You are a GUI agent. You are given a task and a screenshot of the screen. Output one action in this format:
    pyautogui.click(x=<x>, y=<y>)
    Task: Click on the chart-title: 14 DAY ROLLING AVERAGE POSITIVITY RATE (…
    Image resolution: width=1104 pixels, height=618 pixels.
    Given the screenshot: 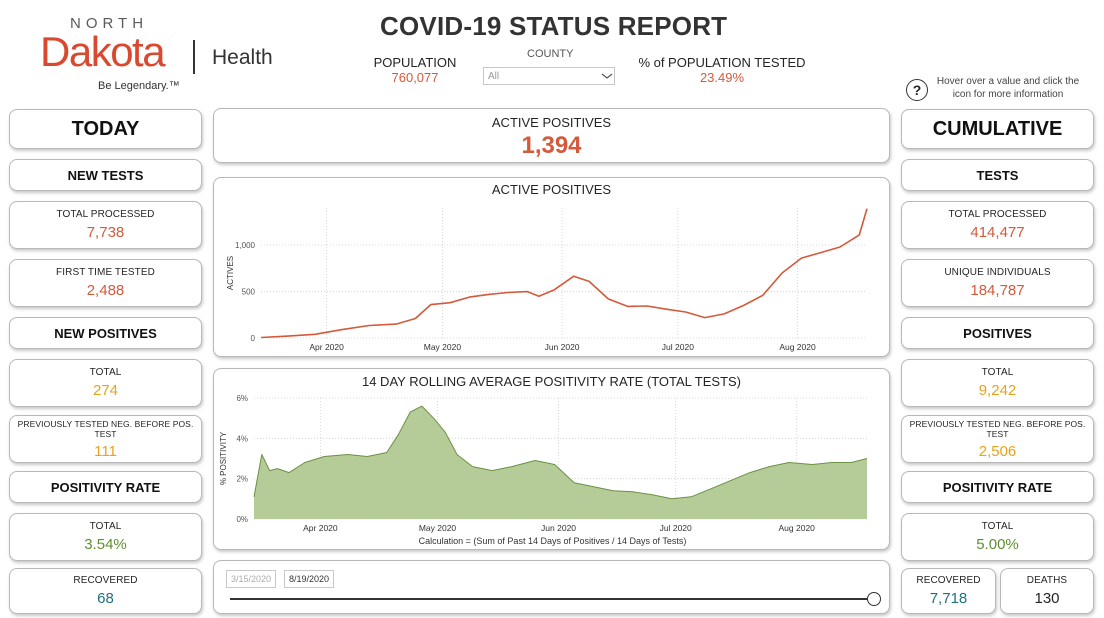 What is the action you would take?
    pyautogui.click(x=551, y=381)
    